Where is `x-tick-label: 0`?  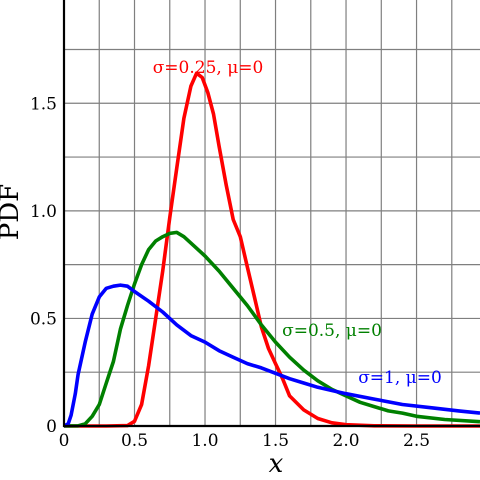
x-tick-label: 0 is located at coordinates (64, 441).